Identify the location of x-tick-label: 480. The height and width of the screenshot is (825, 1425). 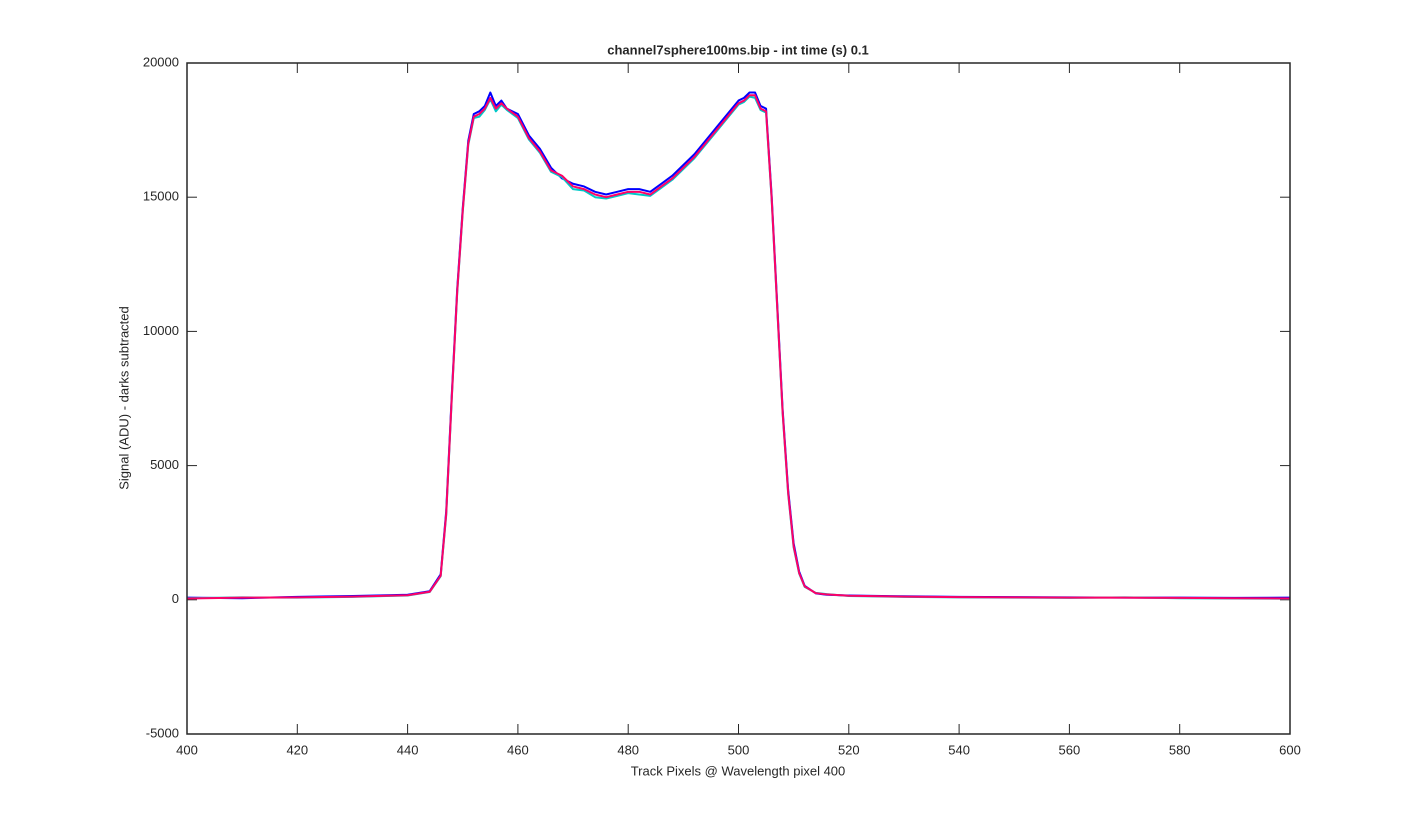
(628, 749).